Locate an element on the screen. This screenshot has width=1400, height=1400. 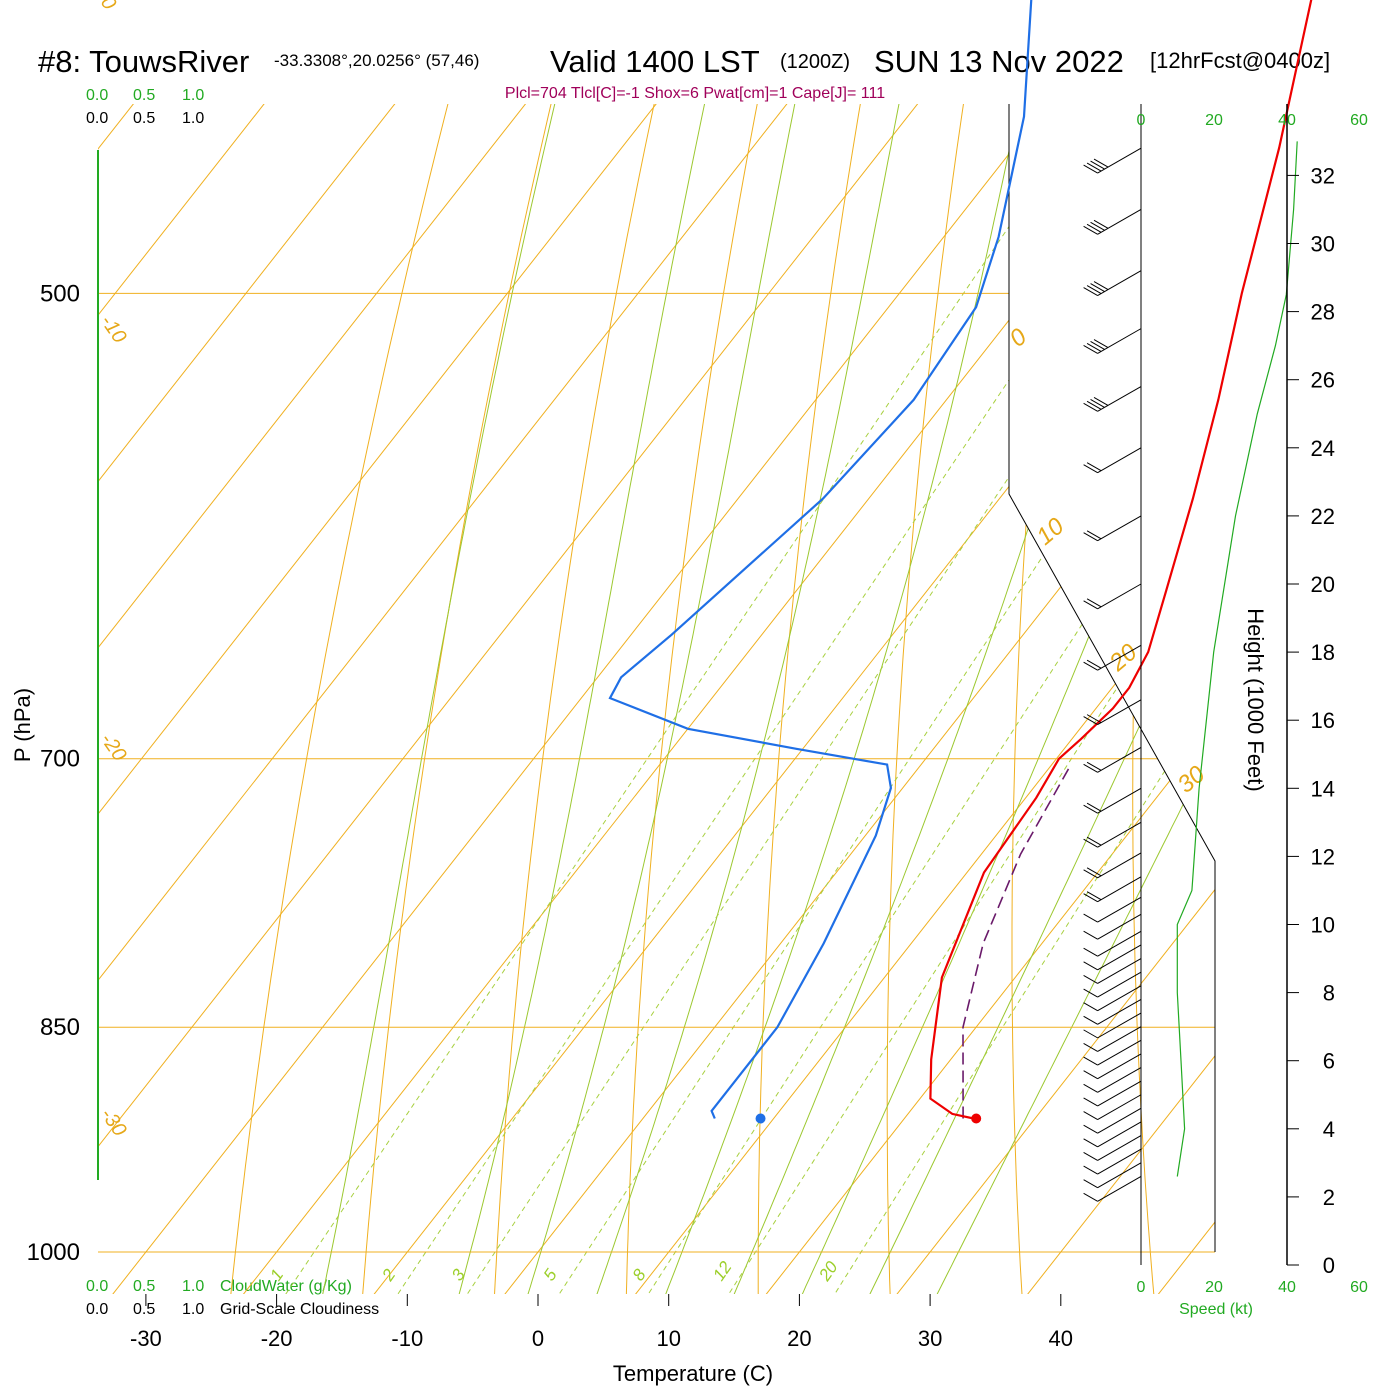
speed-tick: 0 is located at coordinates (1141, 1287).